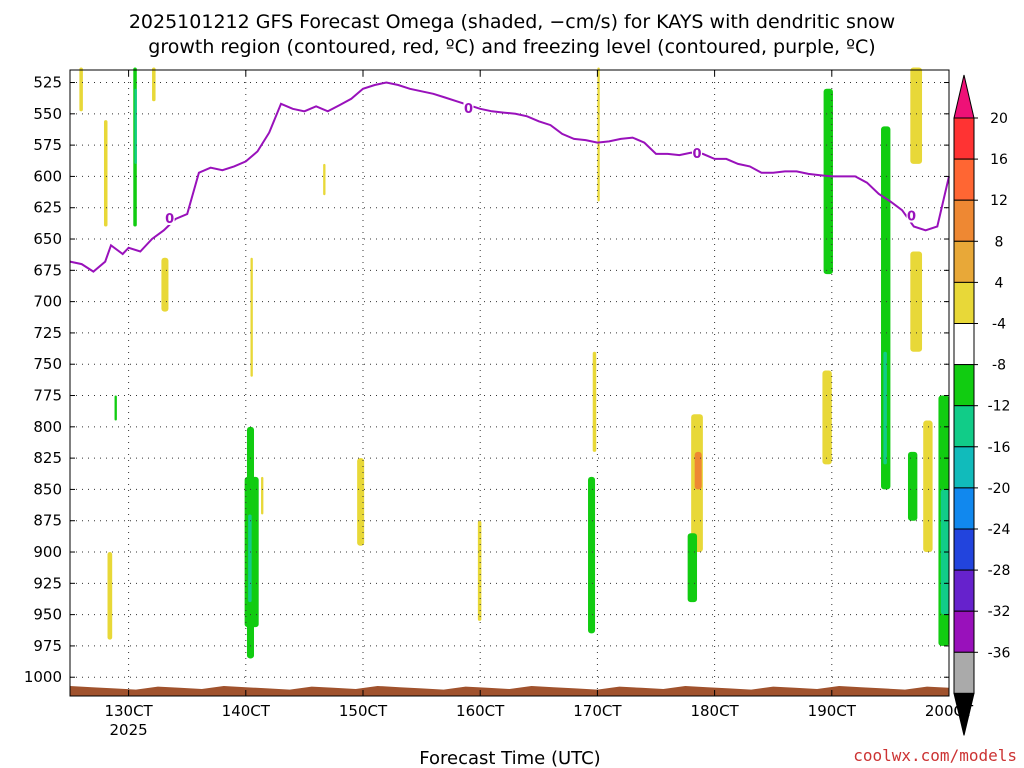  I want to click on x-tick-label: 180CT, so click(714, 711).